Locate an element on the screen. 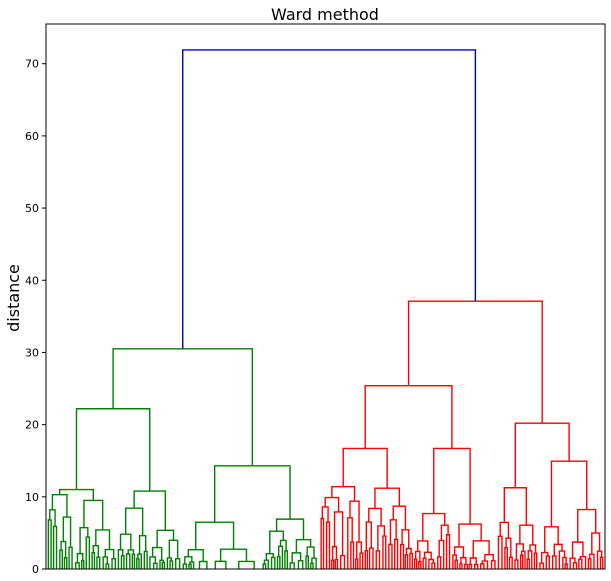 The height and width of the screenshot is (581, 611). y-tick-label: 0 is located at coordinates (35, 569).